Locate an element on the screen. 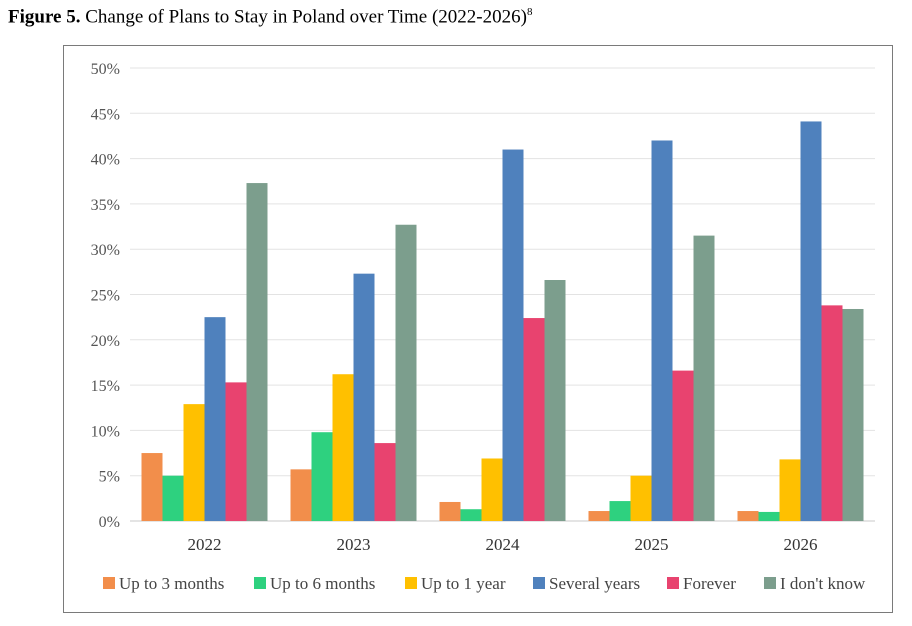 This screenshot has height=626, width=912. legend-label: Several years is located at coordinates (594, 583).